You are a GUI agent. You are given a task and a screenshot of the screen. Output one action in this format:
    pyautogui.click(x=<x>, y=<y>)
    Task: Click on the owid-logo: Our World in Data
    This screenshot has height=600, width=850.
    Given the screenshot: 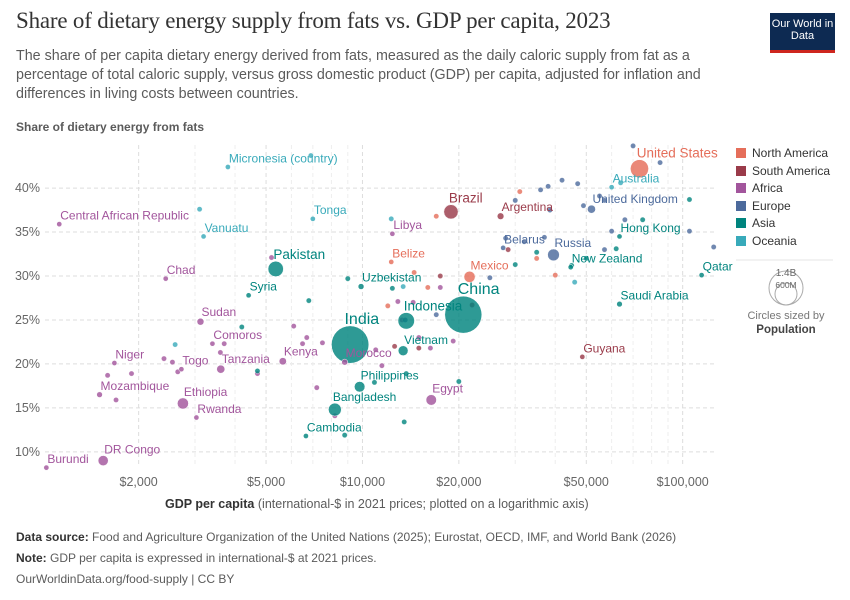 What is the action you would take?
    pyautogui.click(x=802, y=33)
    